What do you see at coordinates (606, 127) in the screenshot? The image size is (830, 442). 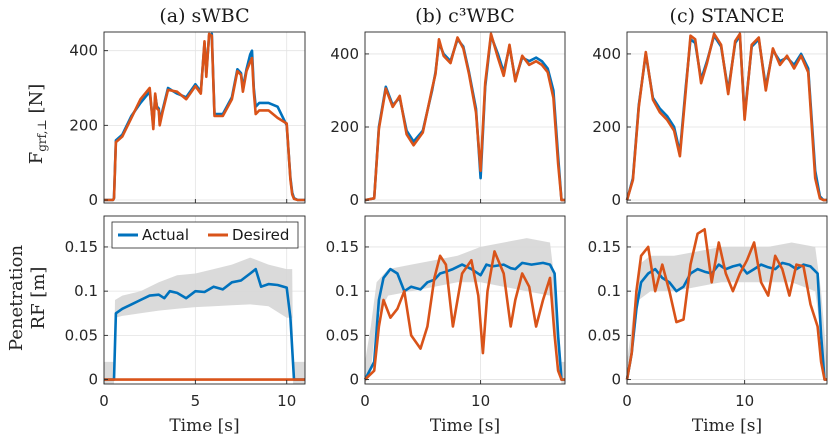 I see `c-top-ytick-label: 200` at bounding box center [606, 127].